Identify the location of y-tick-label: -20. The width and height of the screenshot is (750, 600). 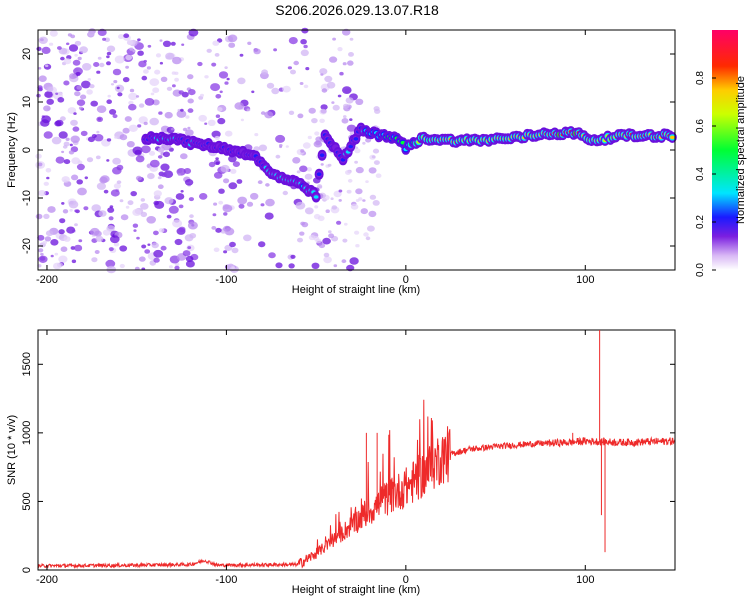
(27, 246).